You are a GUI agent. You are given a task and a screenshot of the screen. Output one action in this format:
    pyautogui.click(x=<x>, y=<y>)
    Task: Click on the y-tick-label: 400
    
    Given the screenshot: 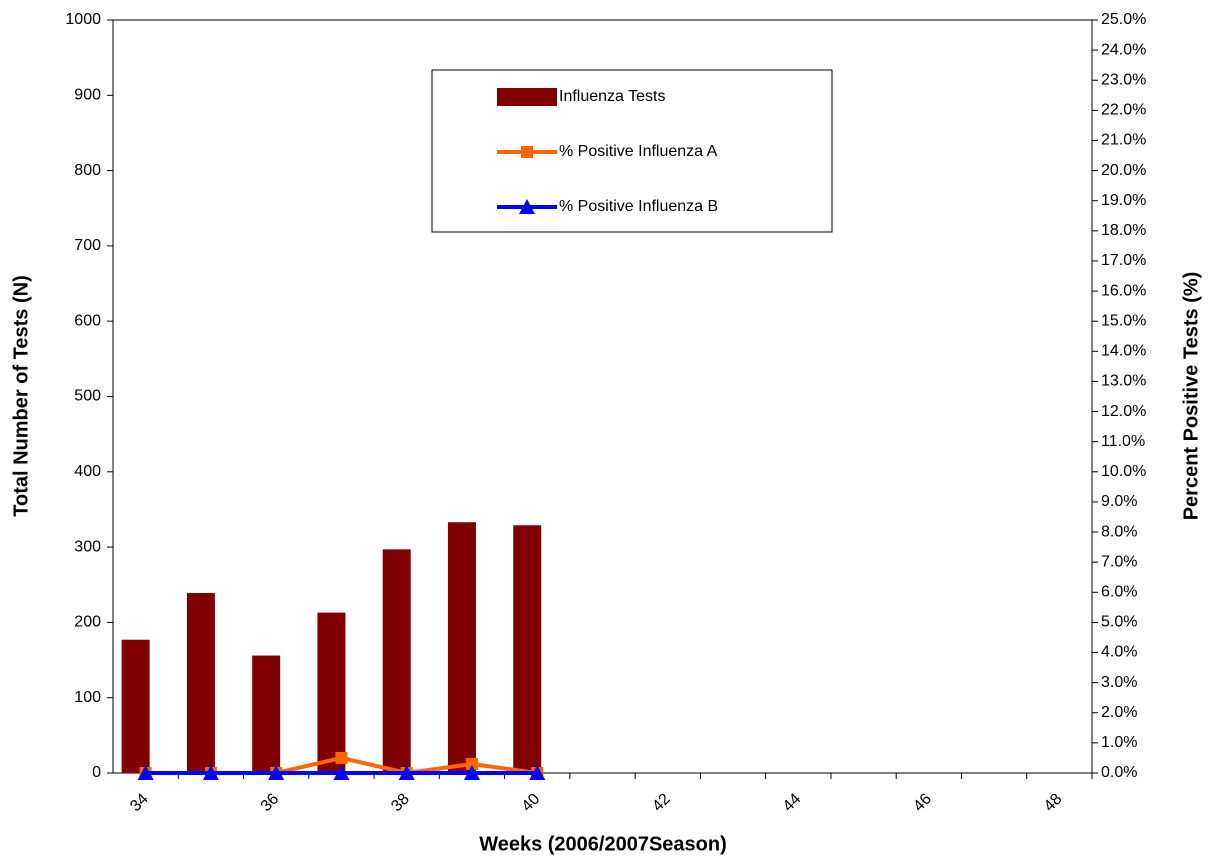 What is the action you would take?
    pyautogui.click(x=87, y=471)
    